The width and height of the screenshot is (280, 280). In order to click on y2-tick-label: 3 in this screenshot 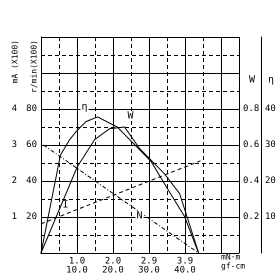, I will do `click(14, 145)`.